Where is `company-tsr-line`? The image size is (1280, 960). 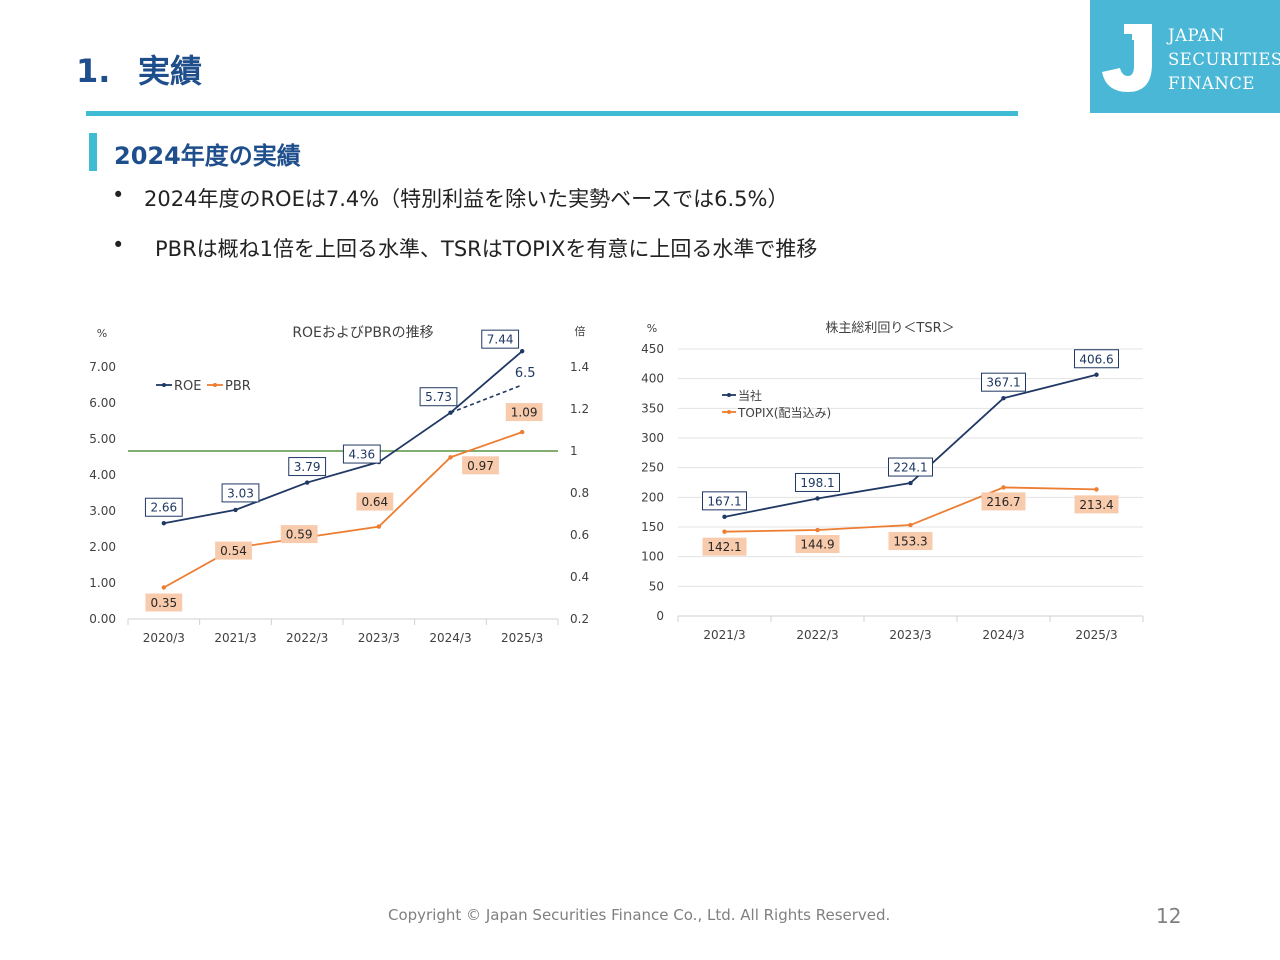
company-tsr-line is located at coordinates (910, 445).